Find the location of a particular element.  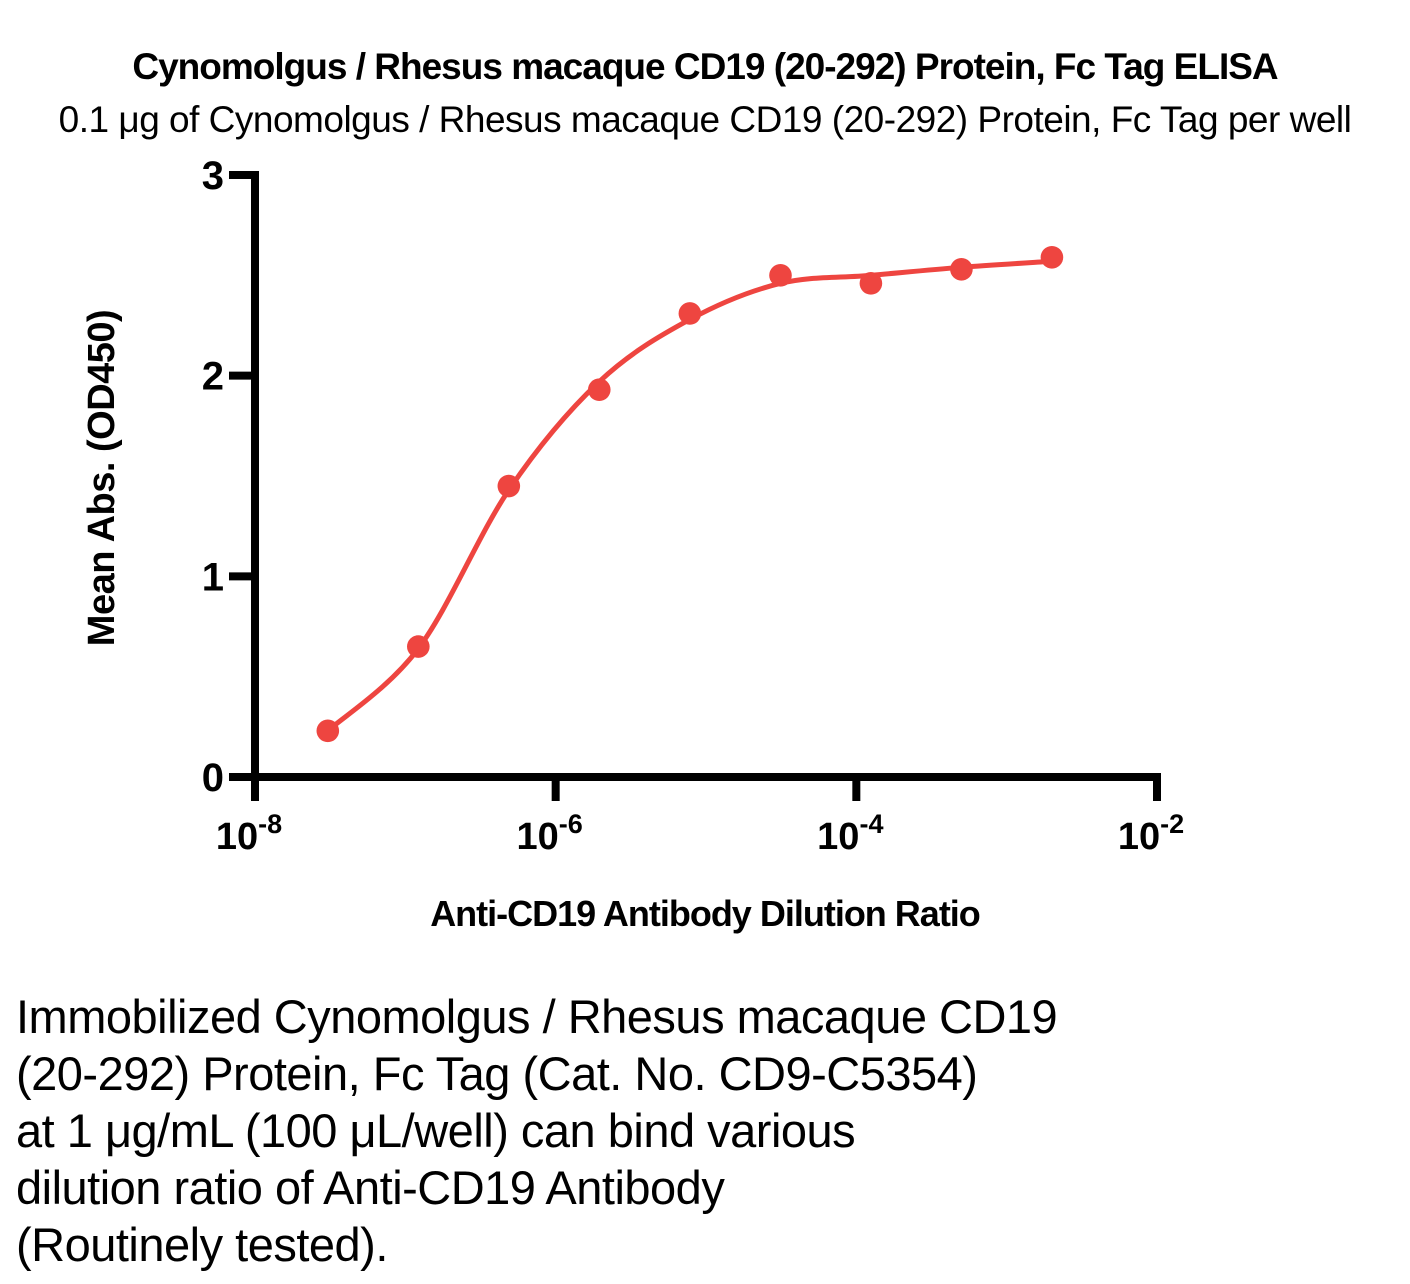

y-tick-label: 0 is located at coordinates (213, 778).